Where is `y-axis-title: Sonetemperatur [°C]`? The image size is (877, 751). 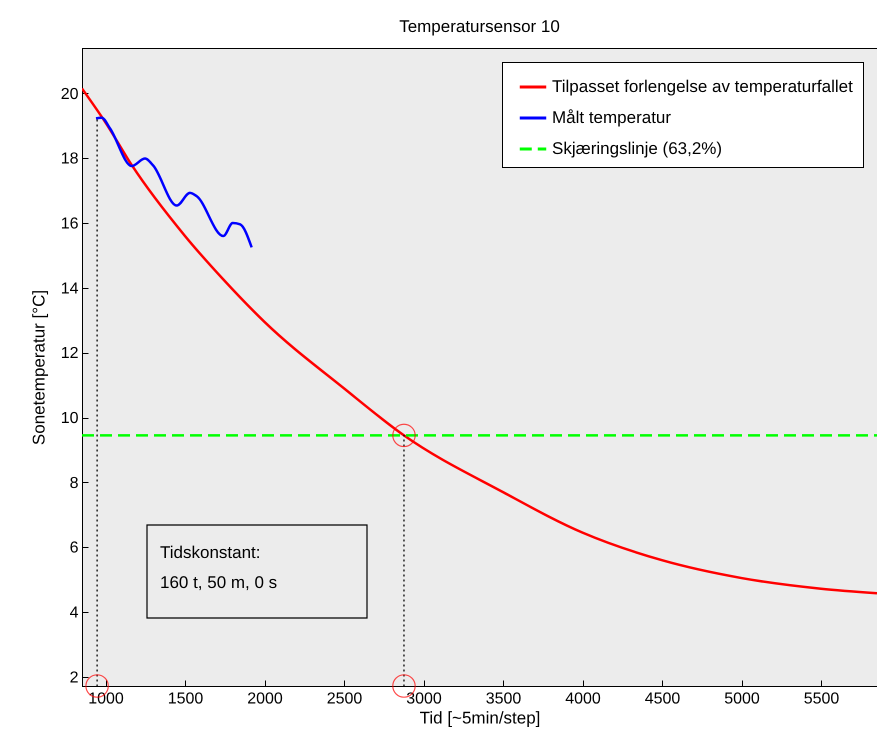 y-axis-title: Sonetemperatur [°C] is located at coordinates (39, 368).